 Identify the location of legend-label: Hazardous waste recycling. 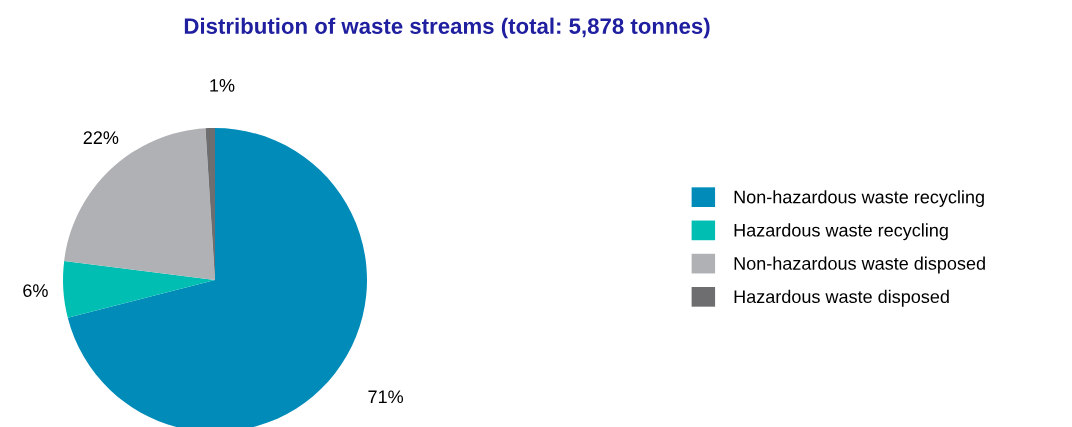
(841, 232).